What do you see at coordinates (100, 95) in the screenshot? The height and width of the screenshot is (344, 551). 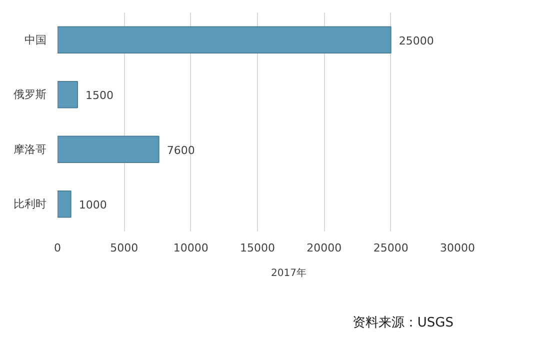 I see `data-label: 1500` at bounding box center [100, 95].